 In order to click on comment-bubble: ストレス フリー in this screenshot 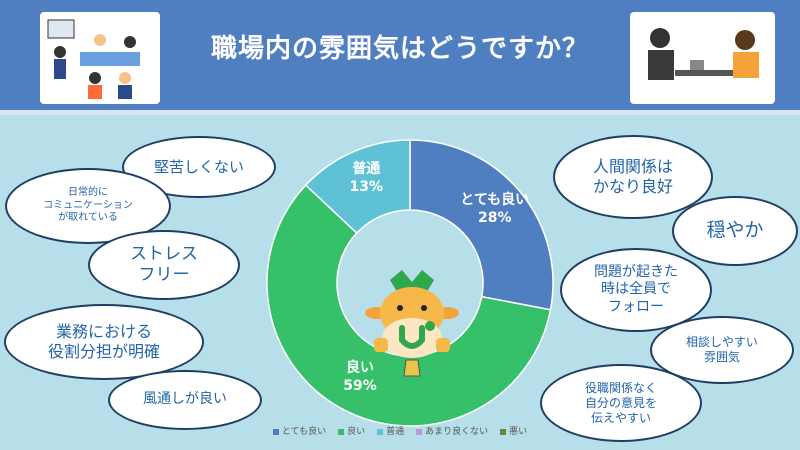, I will do `click(164, 265)`.